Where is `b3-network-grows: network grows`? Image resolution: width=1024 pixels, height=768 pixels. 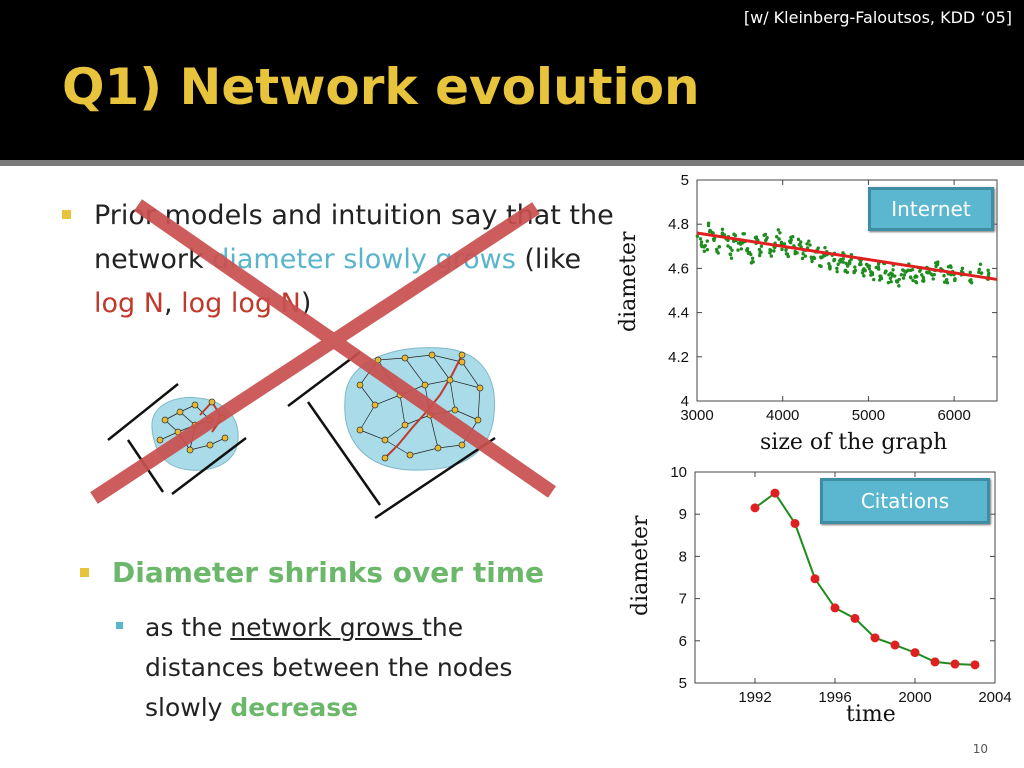
b3-network-grows: network grows is located at coordinates (326, 627).